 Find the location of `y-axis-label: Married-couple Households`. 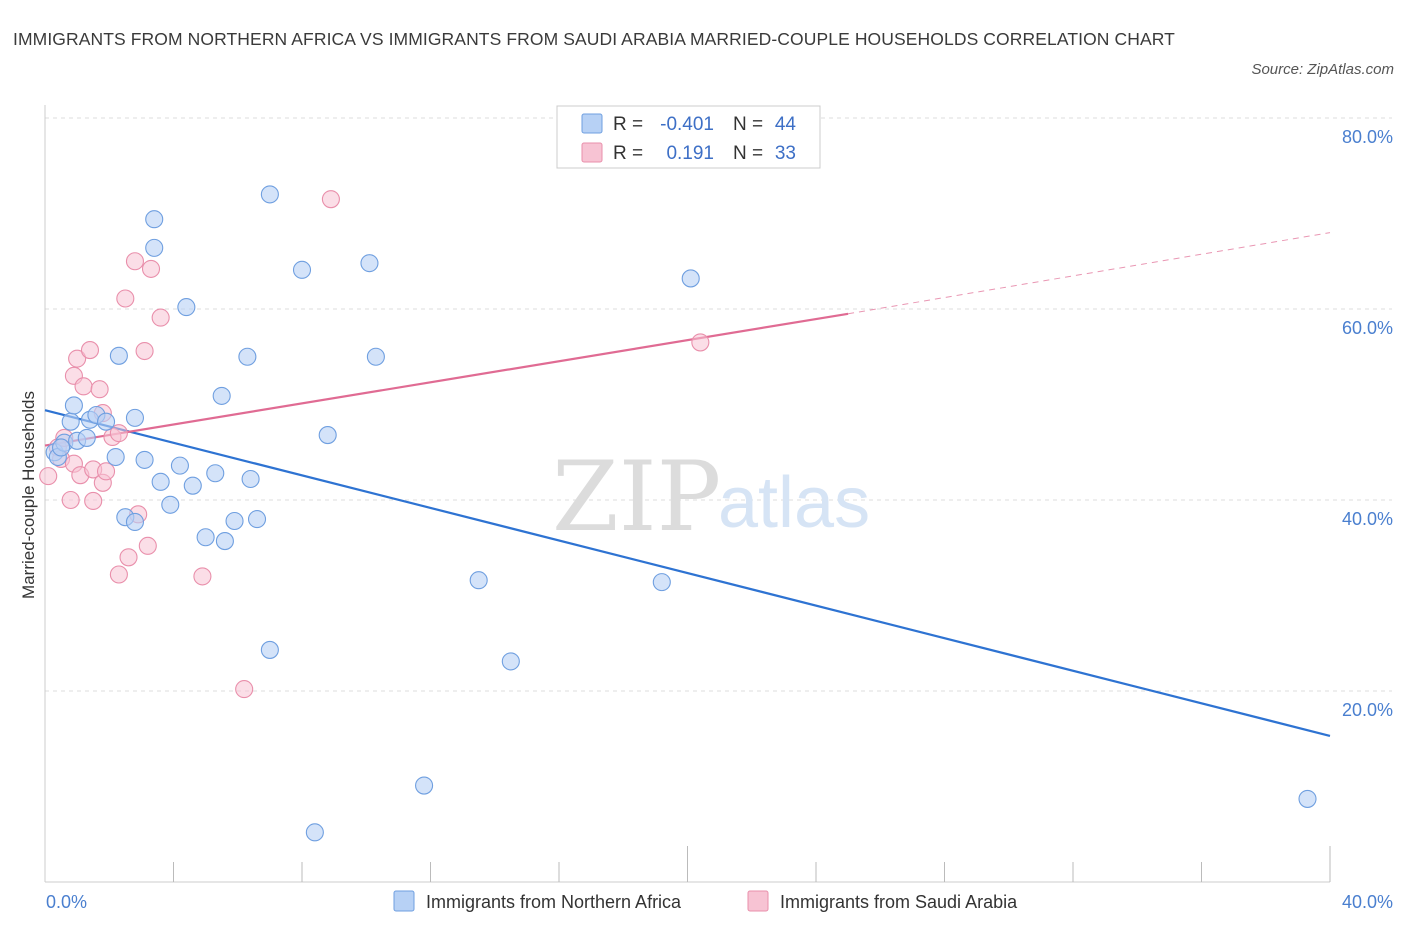

y-axis-label: Married-couple Households is located at coordinates (28, 495).